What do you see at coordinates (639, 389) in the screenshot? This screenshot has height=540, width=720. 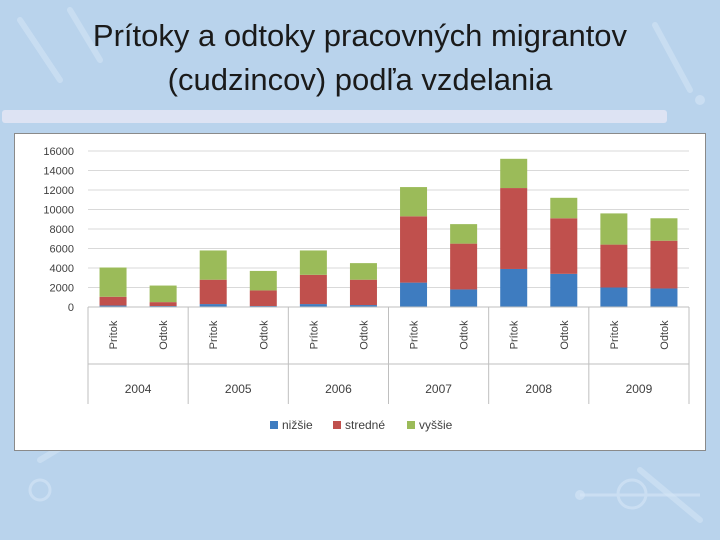 I see `x-group-label: 2009` at bounding box center [639, 389].